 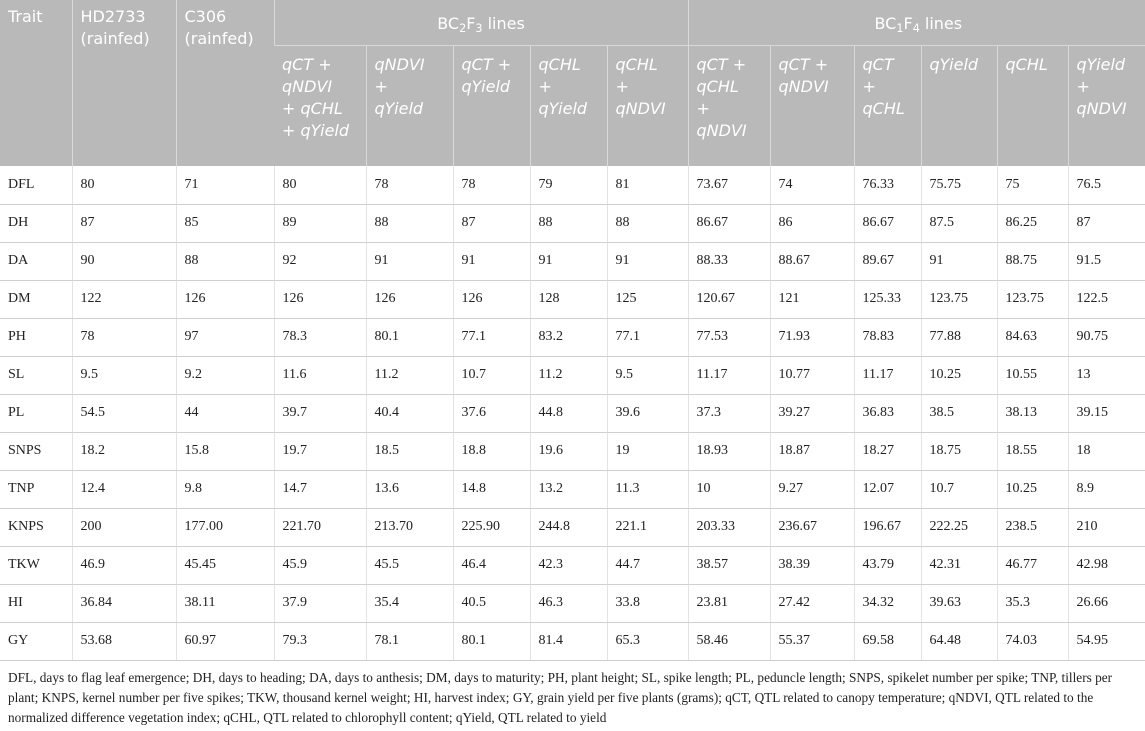 What do you see at coordinates (123, 527) in the screenshot?
I see `value-cell: 200` at bounding box center [123, 527].